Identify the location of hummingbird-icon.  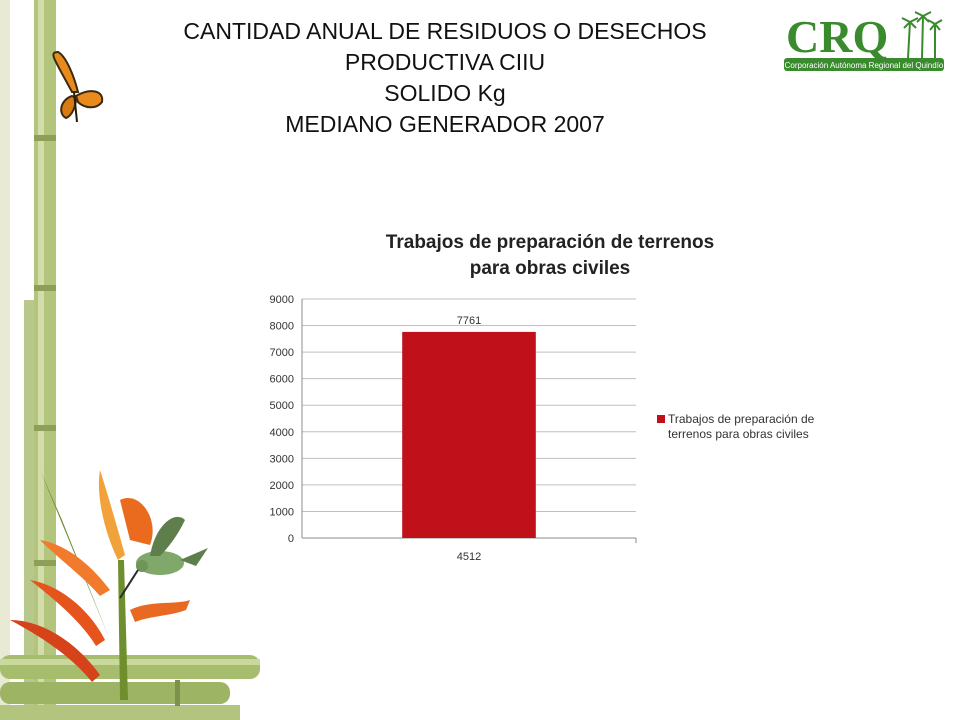
(163, 557).